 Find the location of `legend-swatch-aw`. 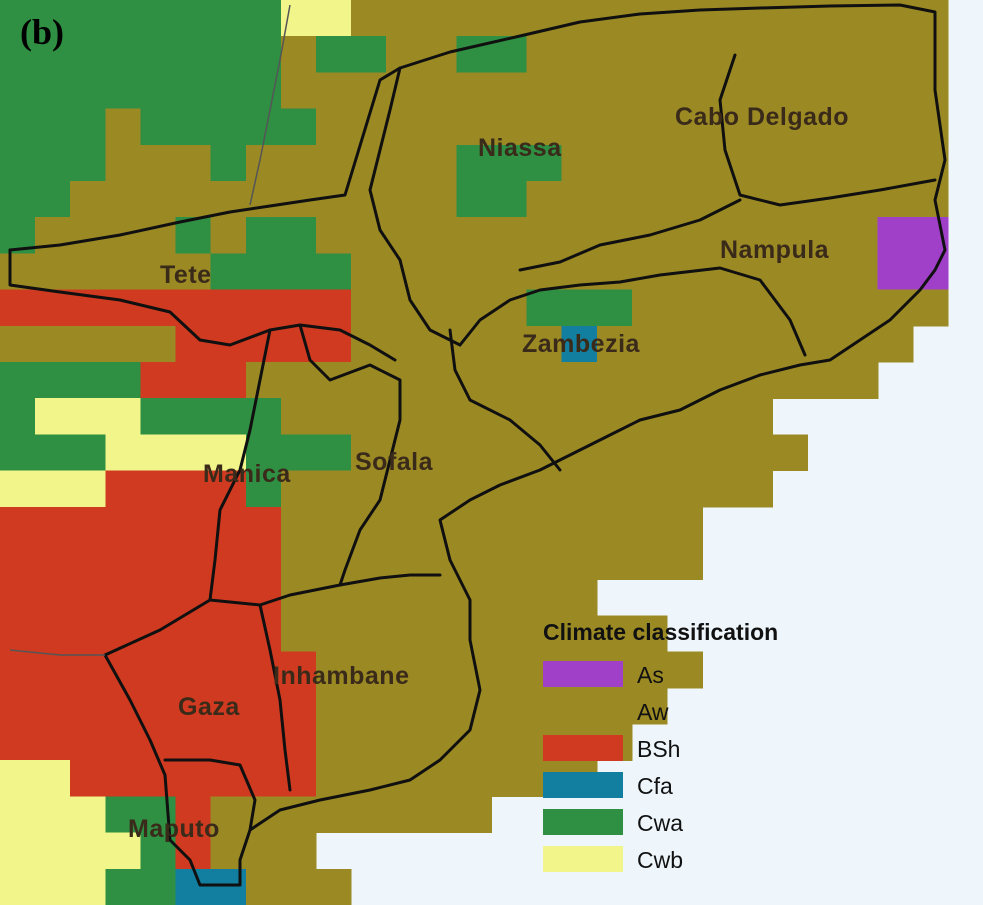

legend-swatch-aw is located at coordinates (583, 711).